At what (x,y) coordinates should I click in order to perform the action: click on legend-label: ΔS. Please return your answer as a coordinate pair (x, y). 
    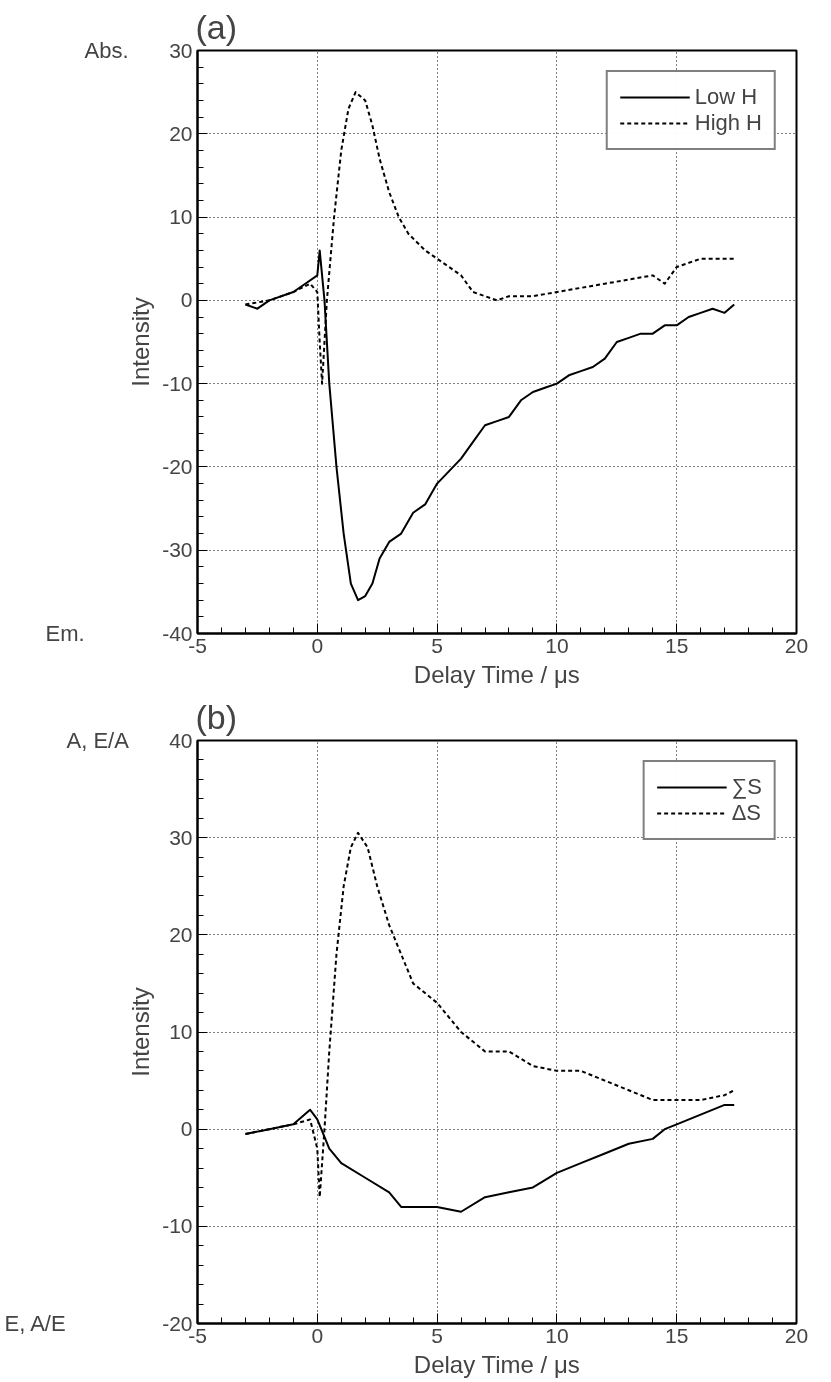
    Looking at the image, I should click on (746, 813).